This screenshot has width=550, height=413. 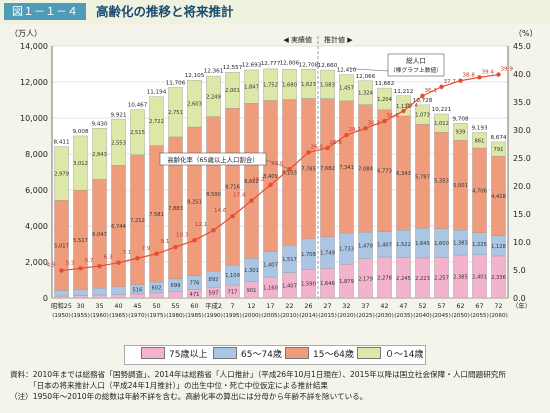 I want to click on x-year-label: (2055), so click(x=479, y=316).